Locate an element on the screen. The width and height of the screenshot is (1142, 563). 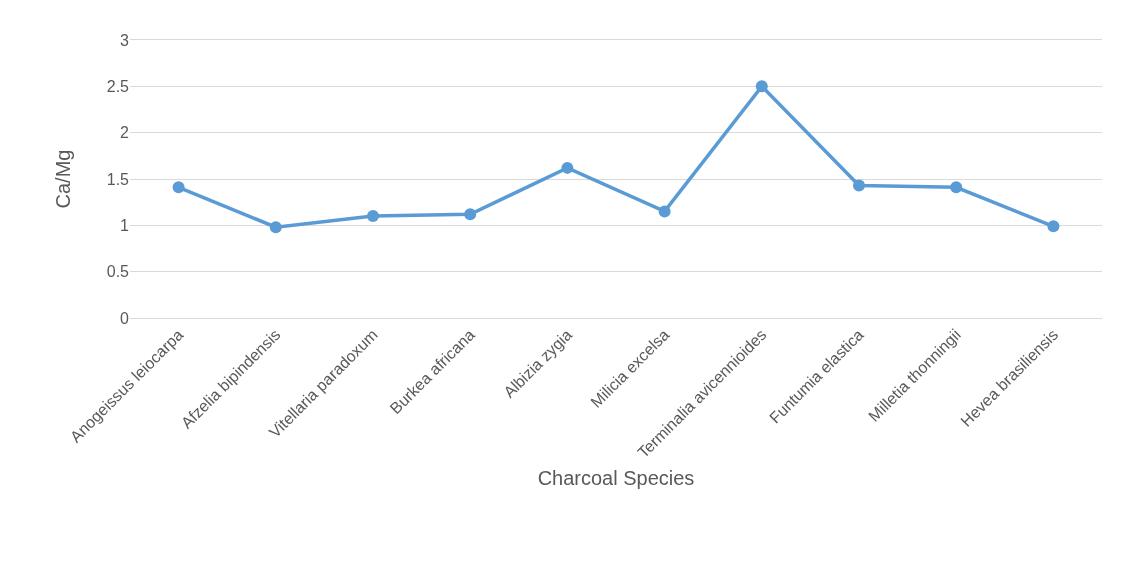
y-tick-label: 0 is located at coordinates (125, 318).